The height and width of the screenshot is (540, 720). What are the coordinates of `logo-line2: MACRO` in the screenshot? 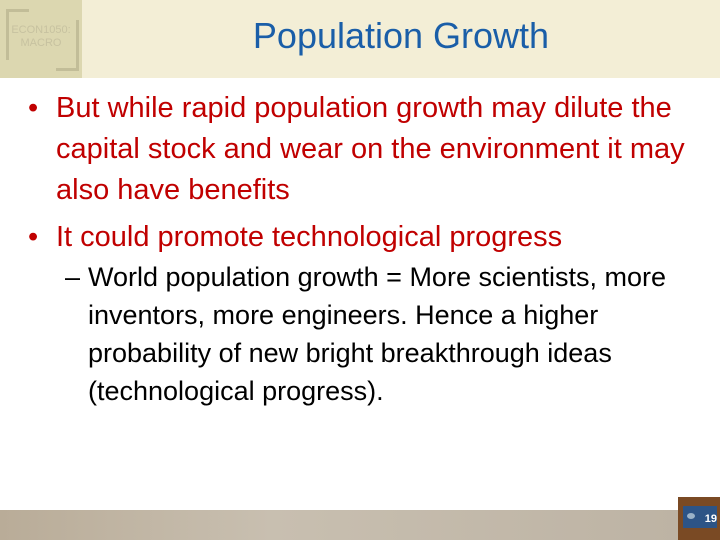 It's located at (41, 43).